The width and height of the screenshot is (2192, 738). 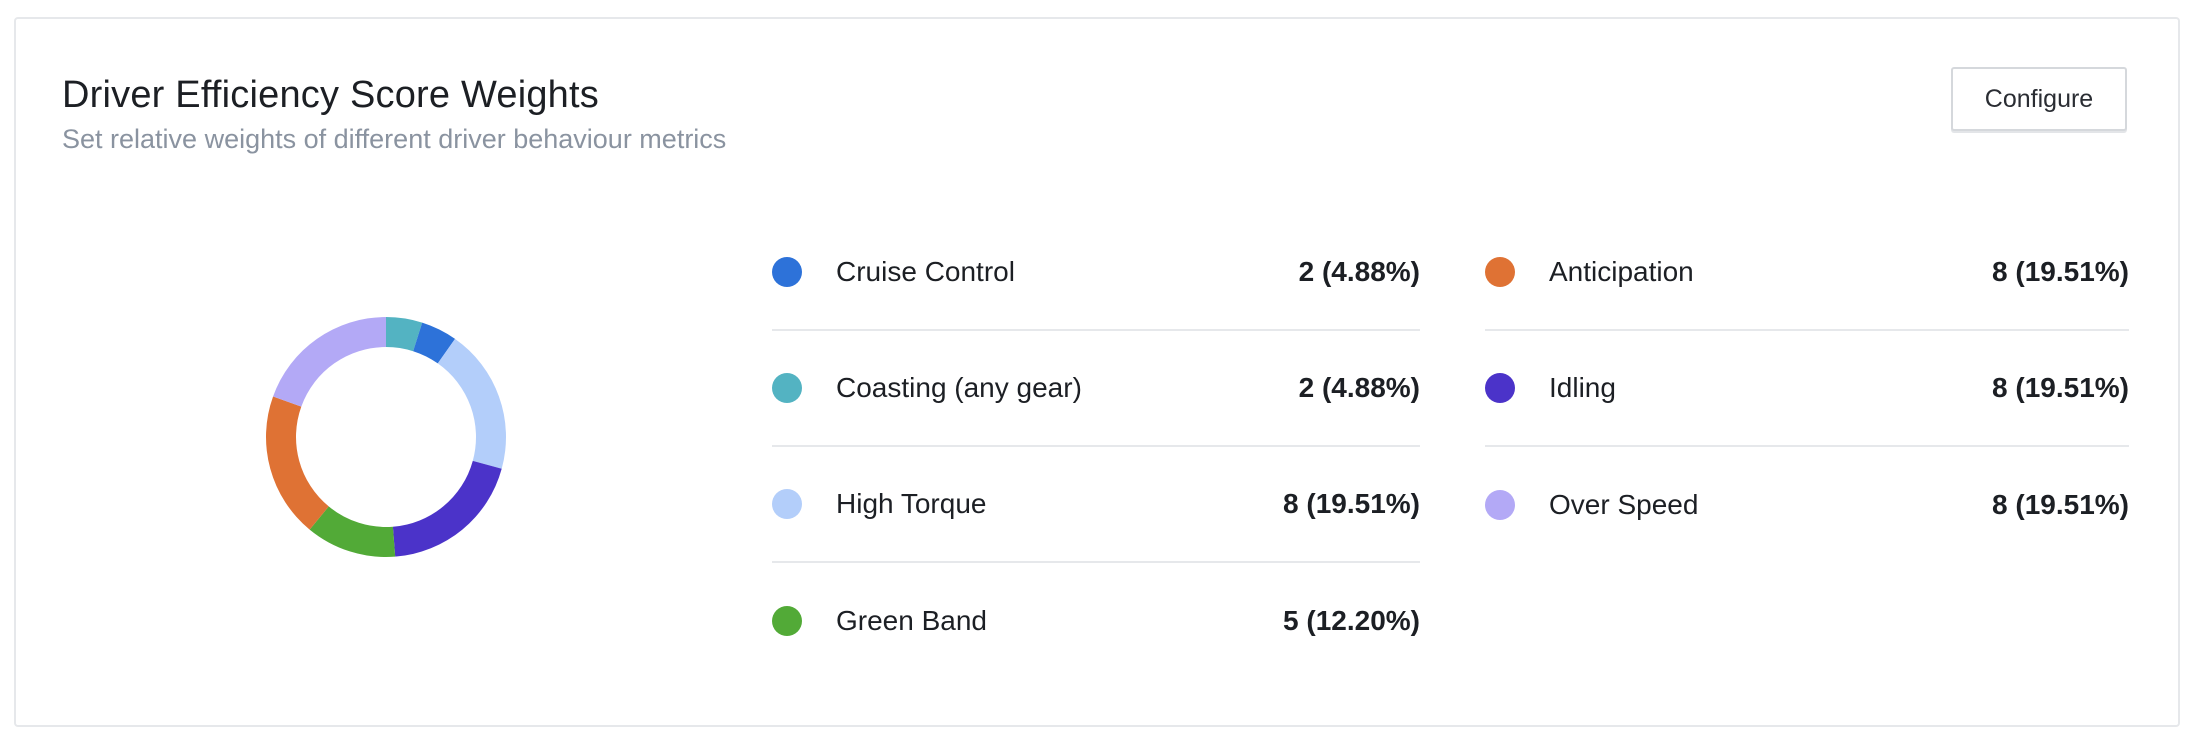 What do you see at coordinates (329, 362) in the screenshot?
I see `donut-slice-over-speed` at bounding box center [329, 362].